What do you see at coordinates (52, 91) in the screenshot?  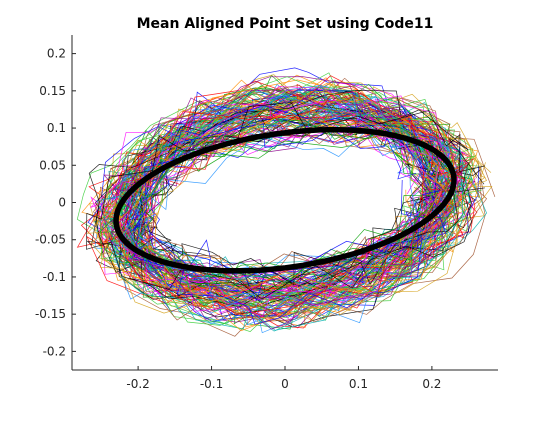 I see `y-tick-label: 0.15` at bounding box center [52, 91].